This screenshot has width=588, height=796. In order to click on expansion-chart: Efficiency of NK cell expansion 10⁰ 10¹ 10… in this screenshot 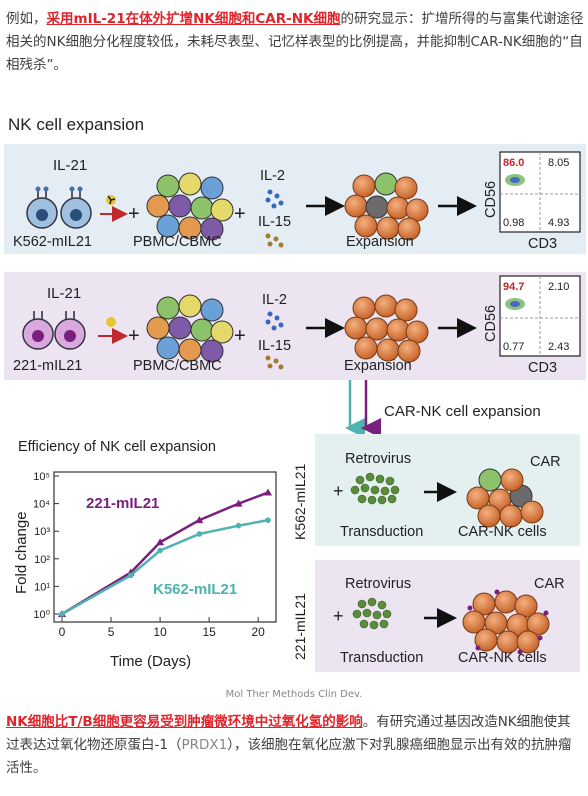, I will do `click(145, 554)`.